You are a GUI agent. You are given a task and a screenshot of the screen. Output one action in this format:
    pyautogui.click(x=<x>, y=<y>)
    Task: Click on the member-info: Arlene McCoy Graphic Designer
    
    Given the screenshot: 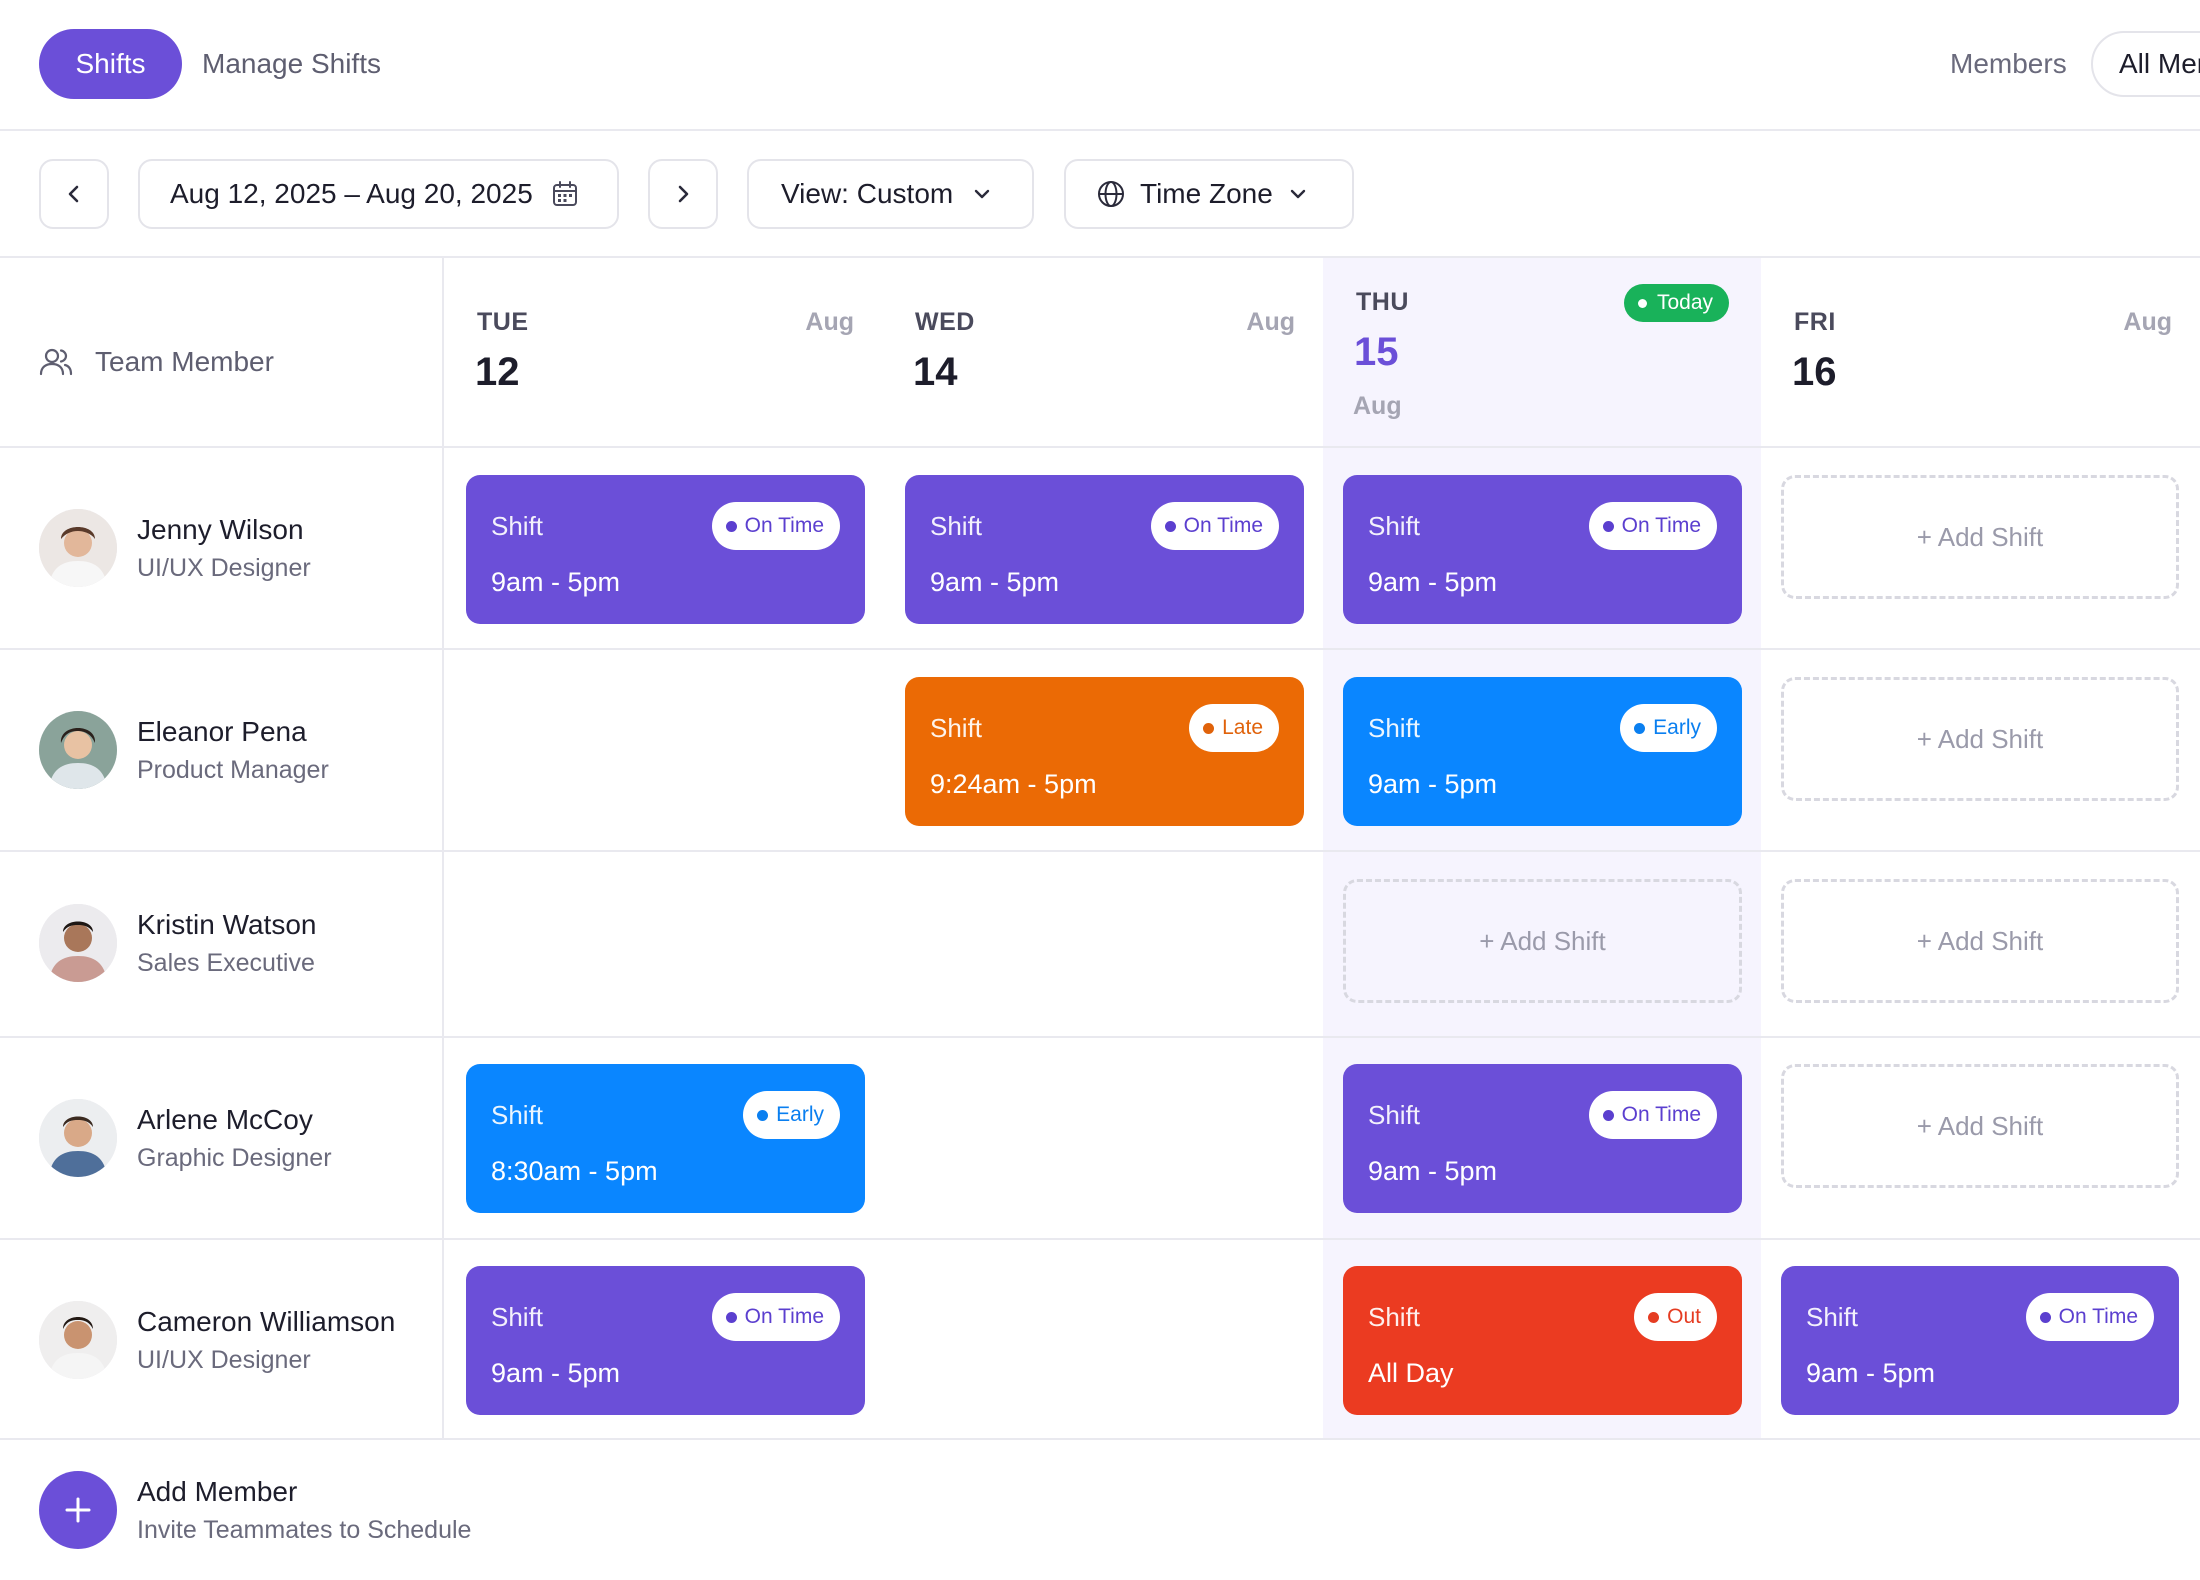 What is the action you would take?
    pyautogui.click(x=234, y=1138)
    